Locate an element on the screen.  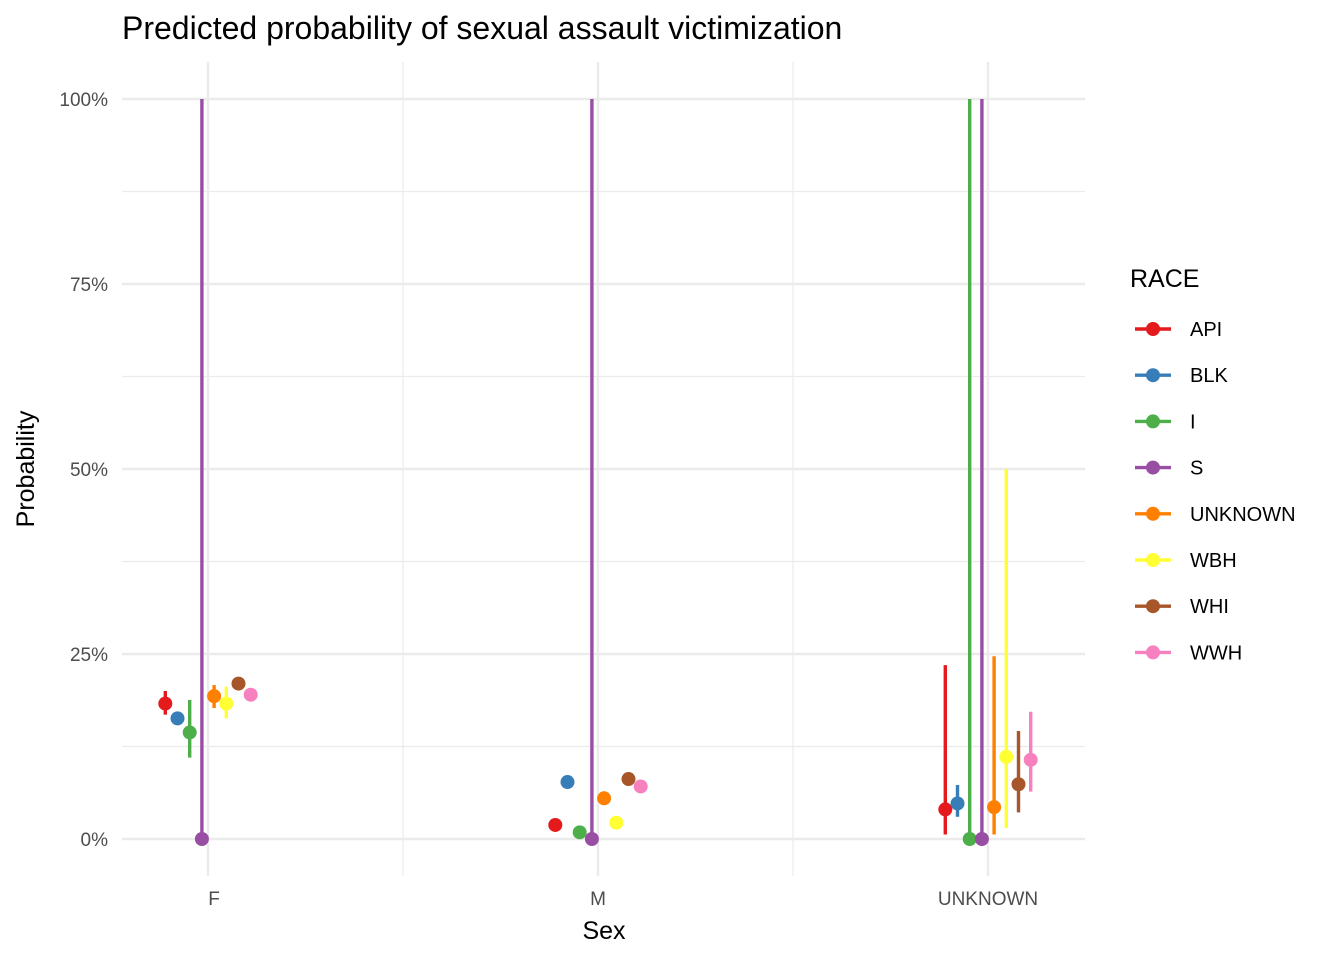
data-point-i-m is located at coordinates (579, 832).